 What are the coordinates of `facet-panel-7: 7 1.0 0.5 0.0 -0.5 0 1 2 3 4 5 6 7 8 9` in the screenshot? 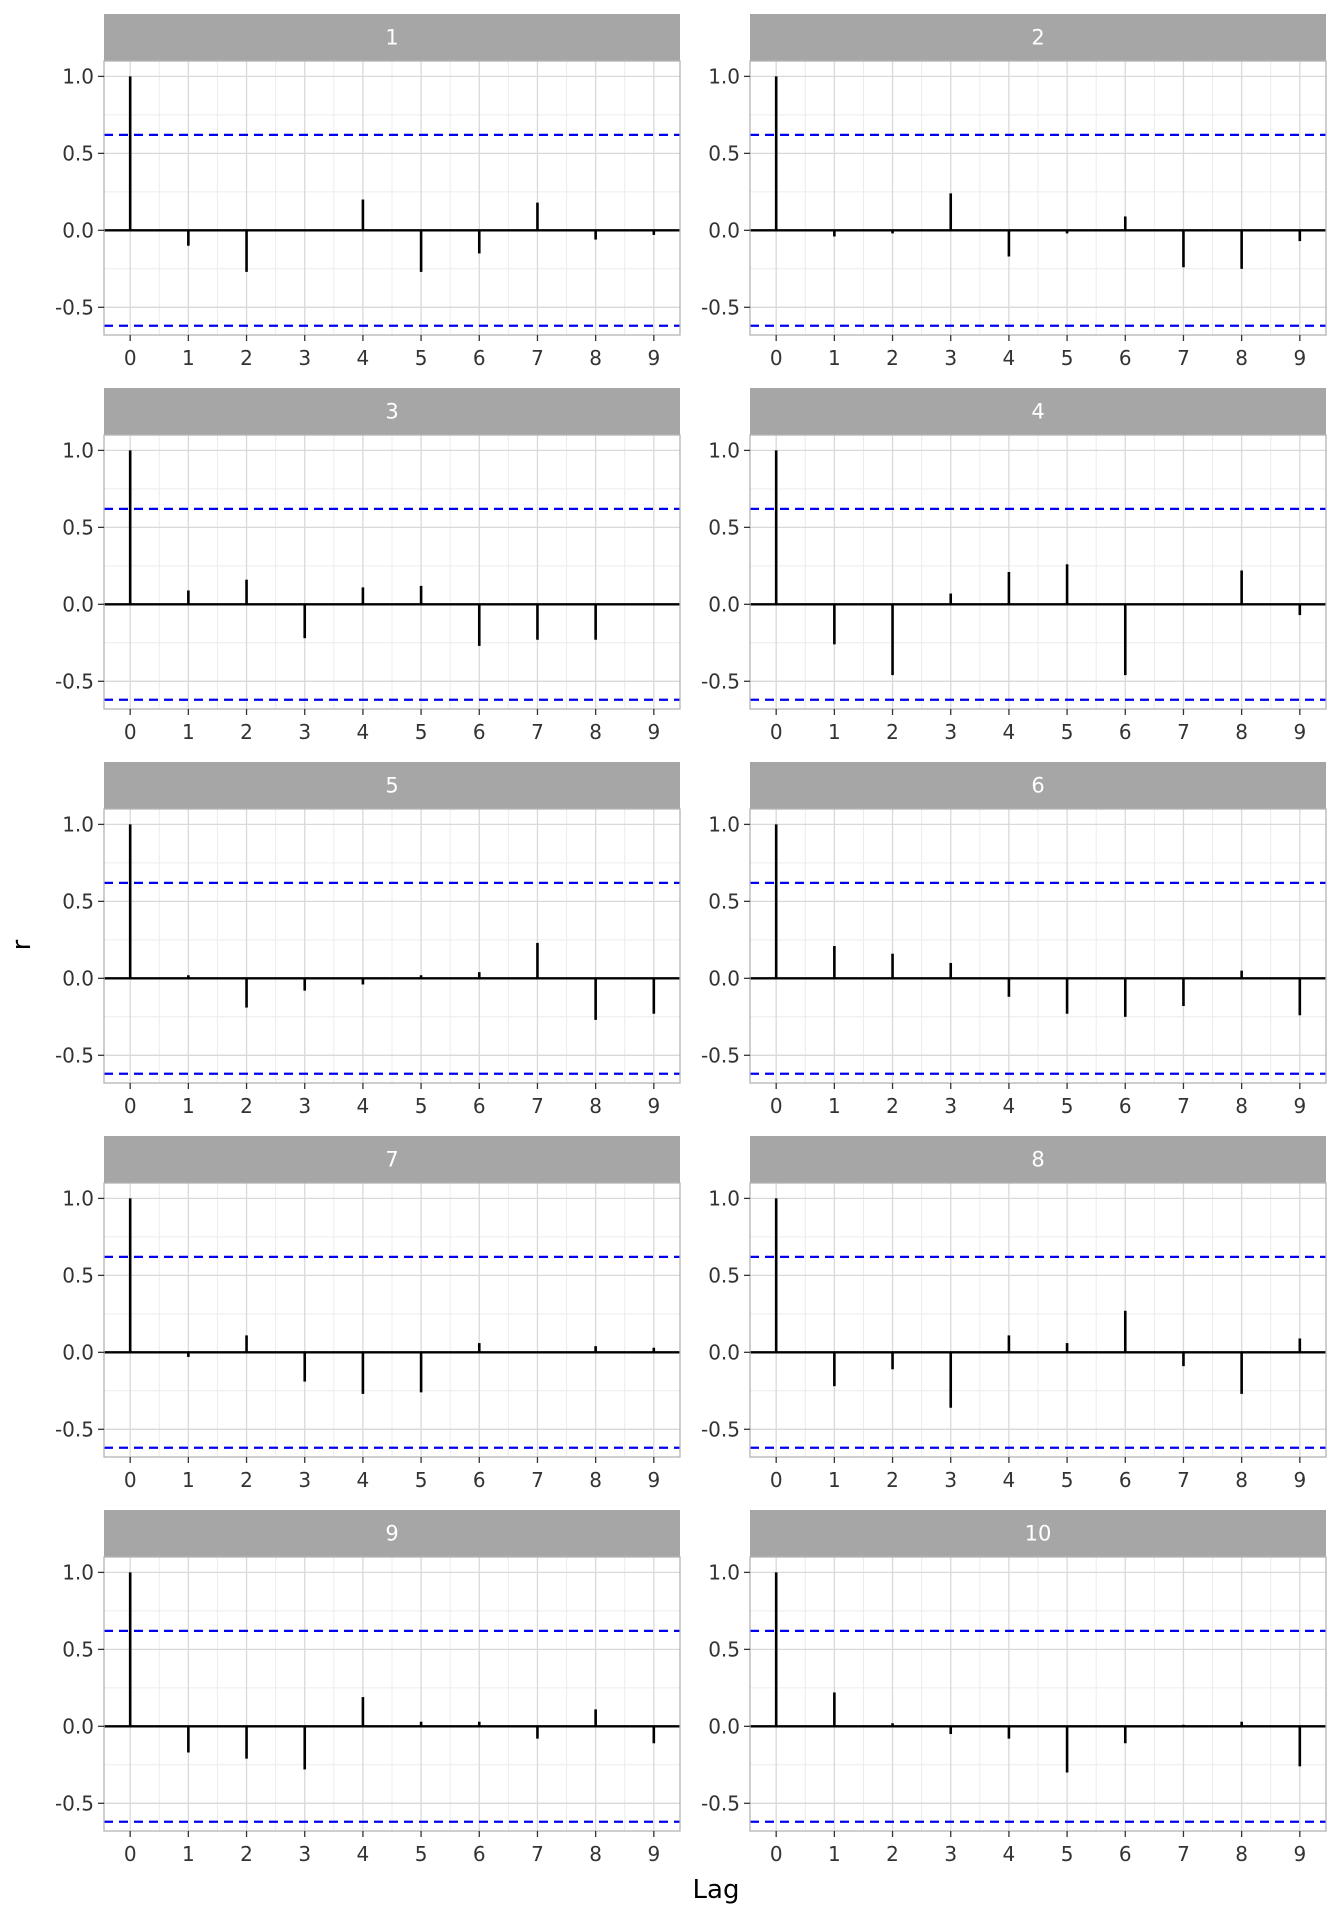 It's located at (368, 1314).